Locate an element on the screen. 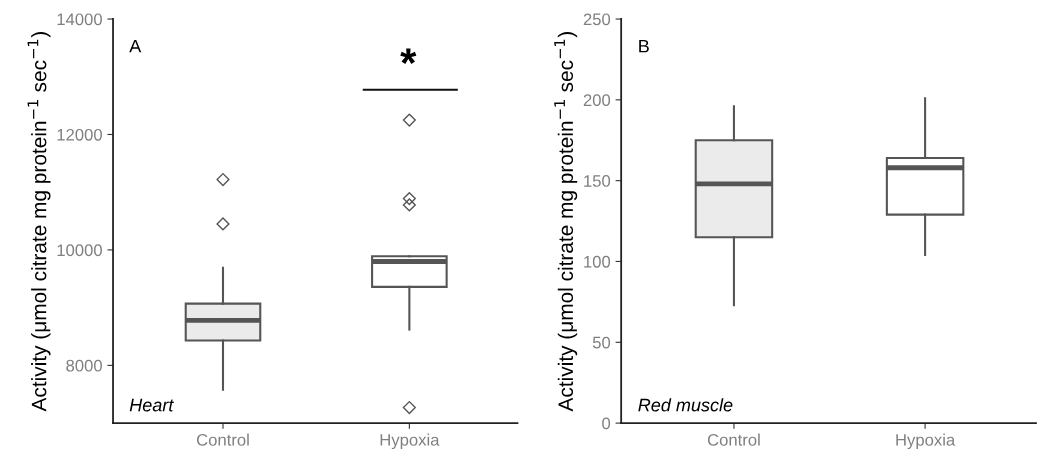  y-tick-label: 150 is located at coordinates (597, 181).